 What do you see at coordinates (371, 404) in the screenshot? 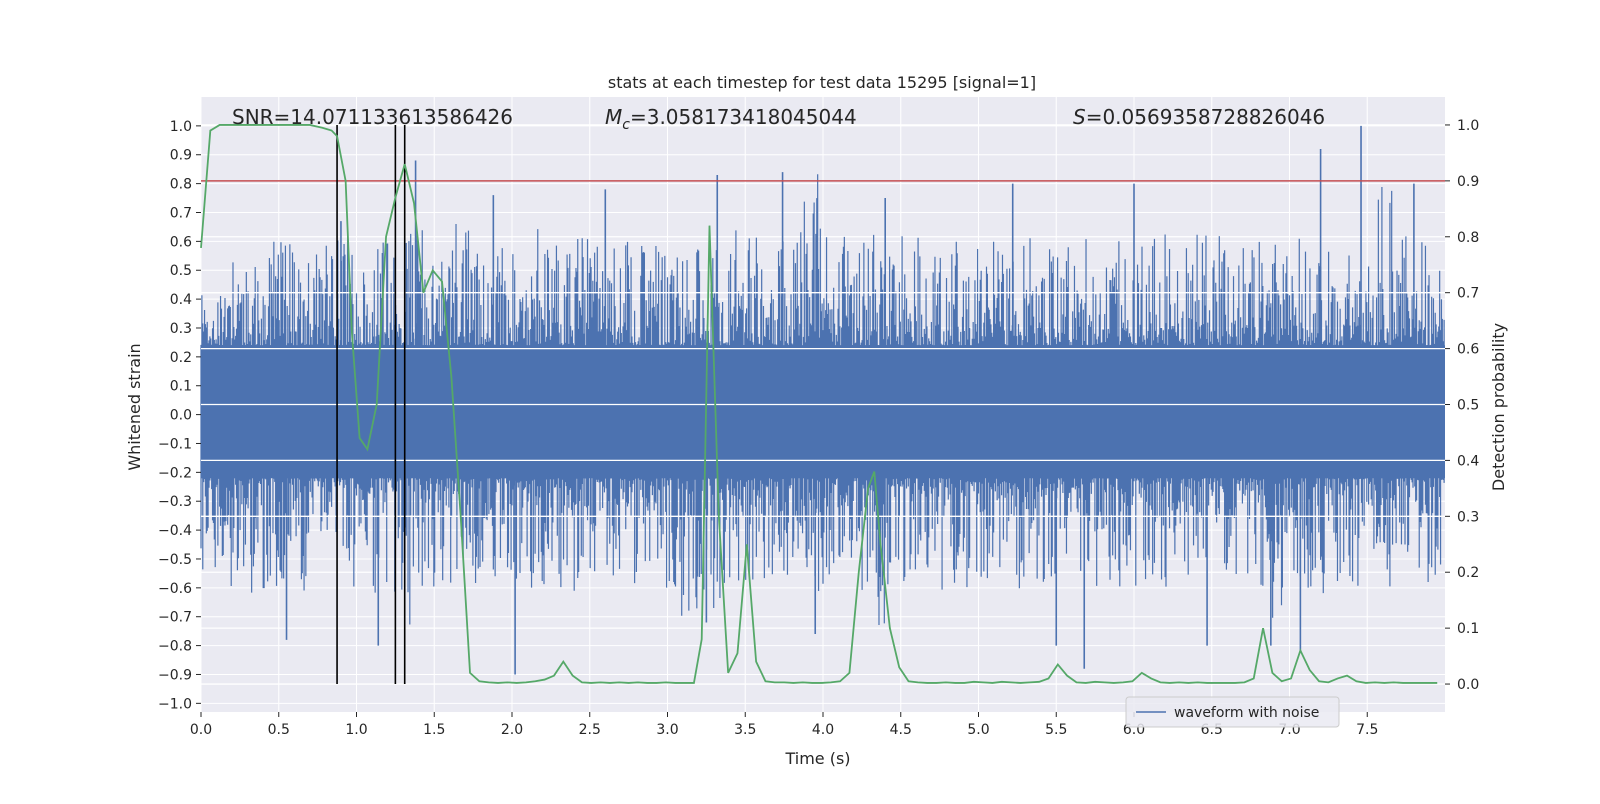
I see `vertical-markers` at bounding box center [371, 404].